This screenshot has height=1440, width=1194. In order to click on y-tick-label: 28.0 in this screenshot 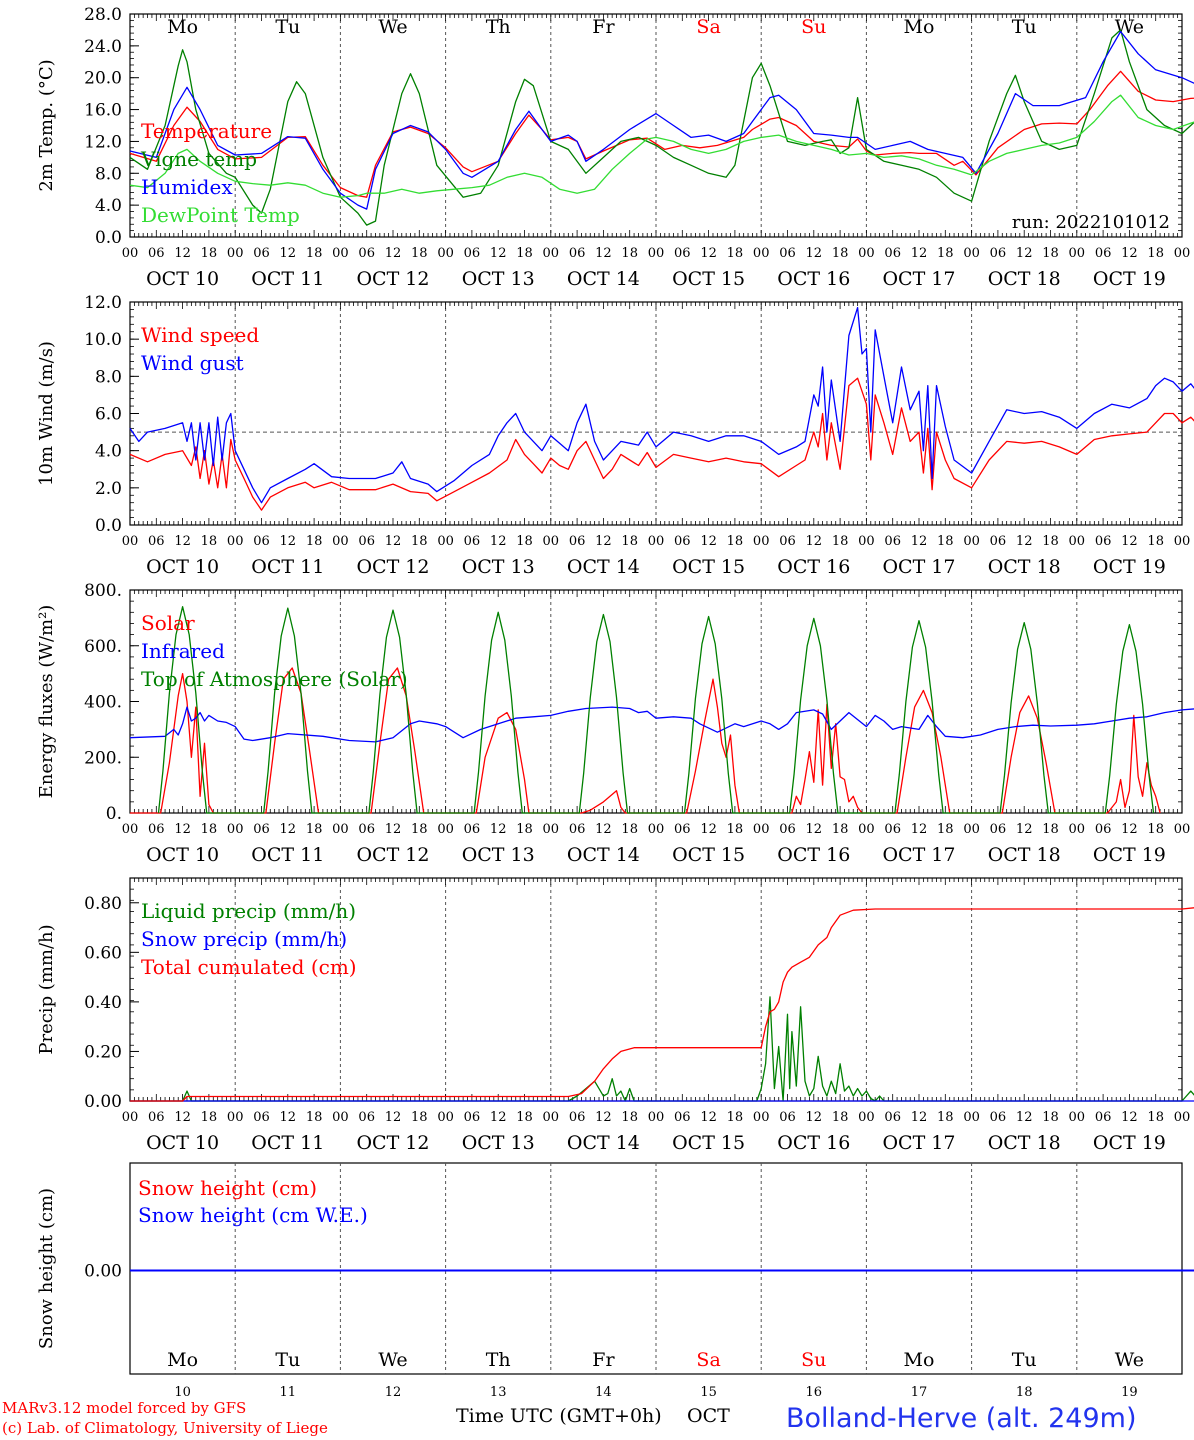, I will do `click(103, 15)`.